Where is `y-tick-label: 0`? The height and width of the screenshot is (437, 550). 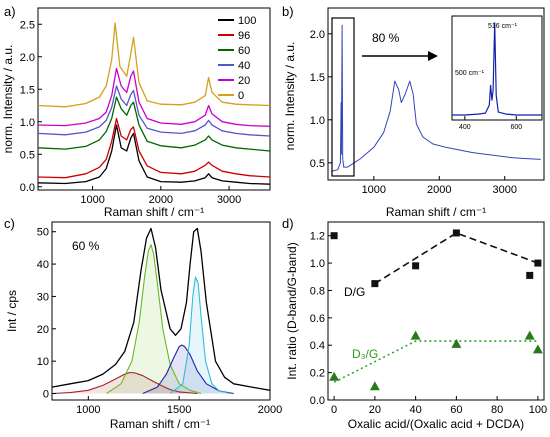
y-tick-label: 0 is located at coordinates (46, 395).